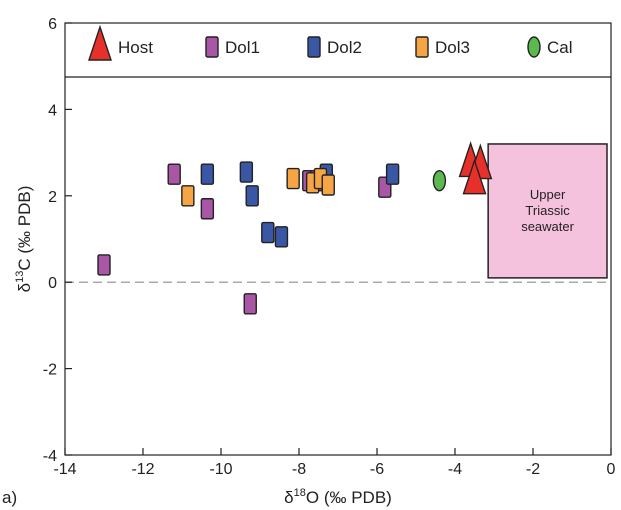  Describe the element at coordinates (344, 47) in the screenshot. I see `legend-label: Dol2` at that location.